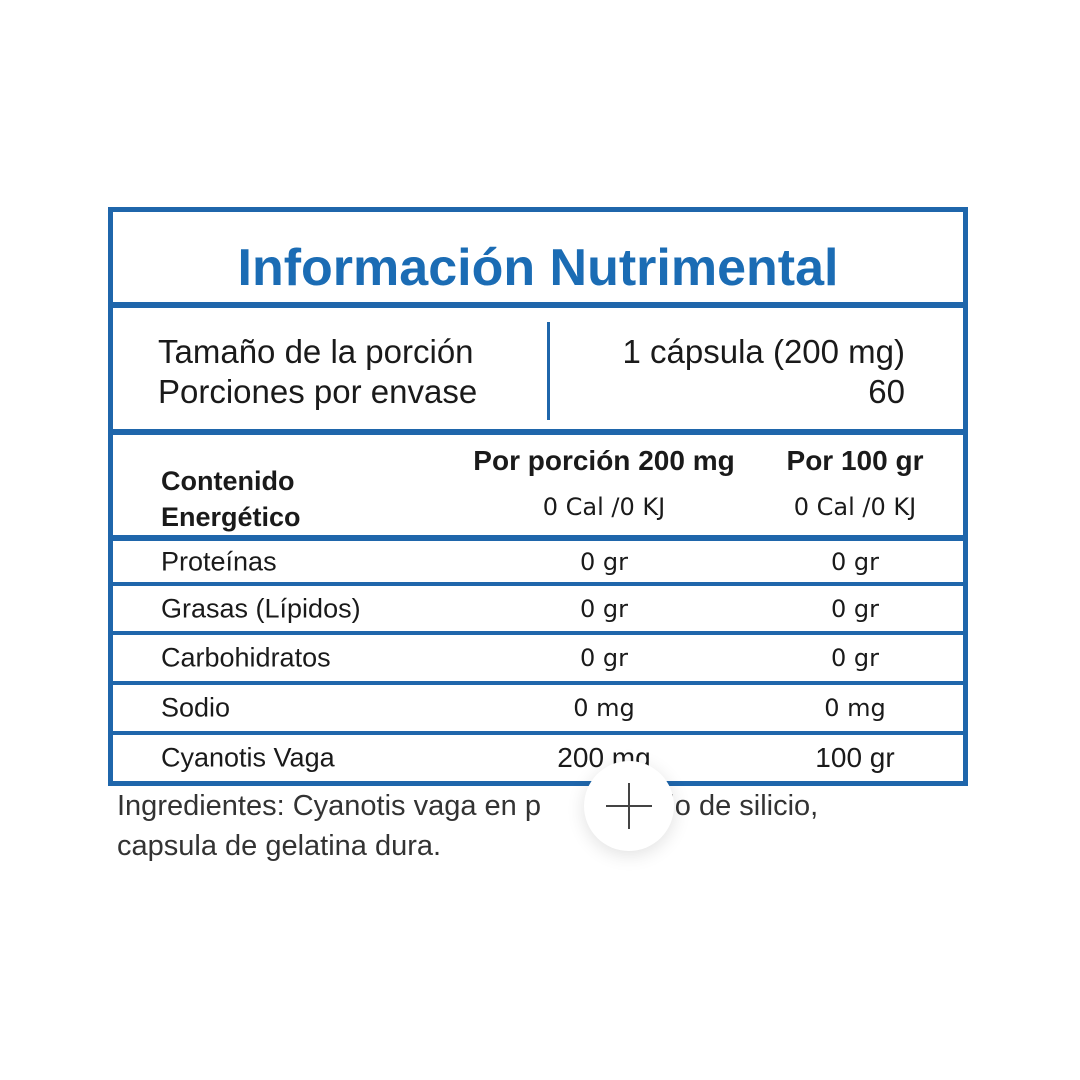 This screenshot has height=1080, width=1080. I want to click on table-row: Sodio 0 mg 0 mg, so click(538, 710).